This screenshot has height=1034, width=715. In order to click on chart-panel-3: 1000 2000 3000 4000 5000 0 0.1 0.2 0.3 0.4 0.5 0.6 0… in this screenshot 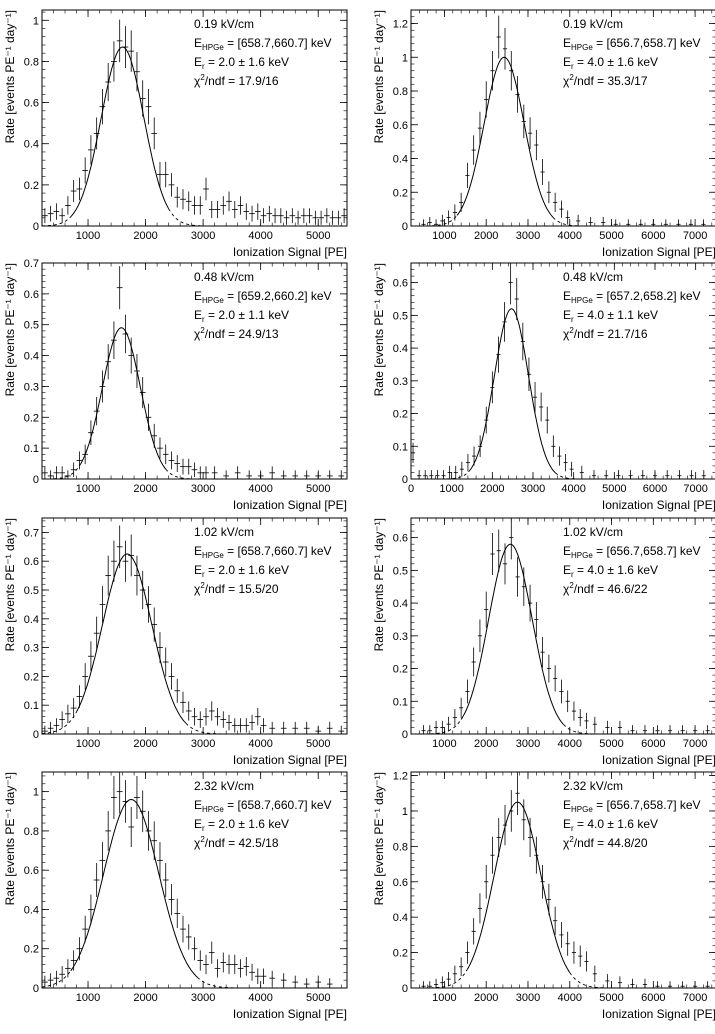, I will do `click(175, 385)`.